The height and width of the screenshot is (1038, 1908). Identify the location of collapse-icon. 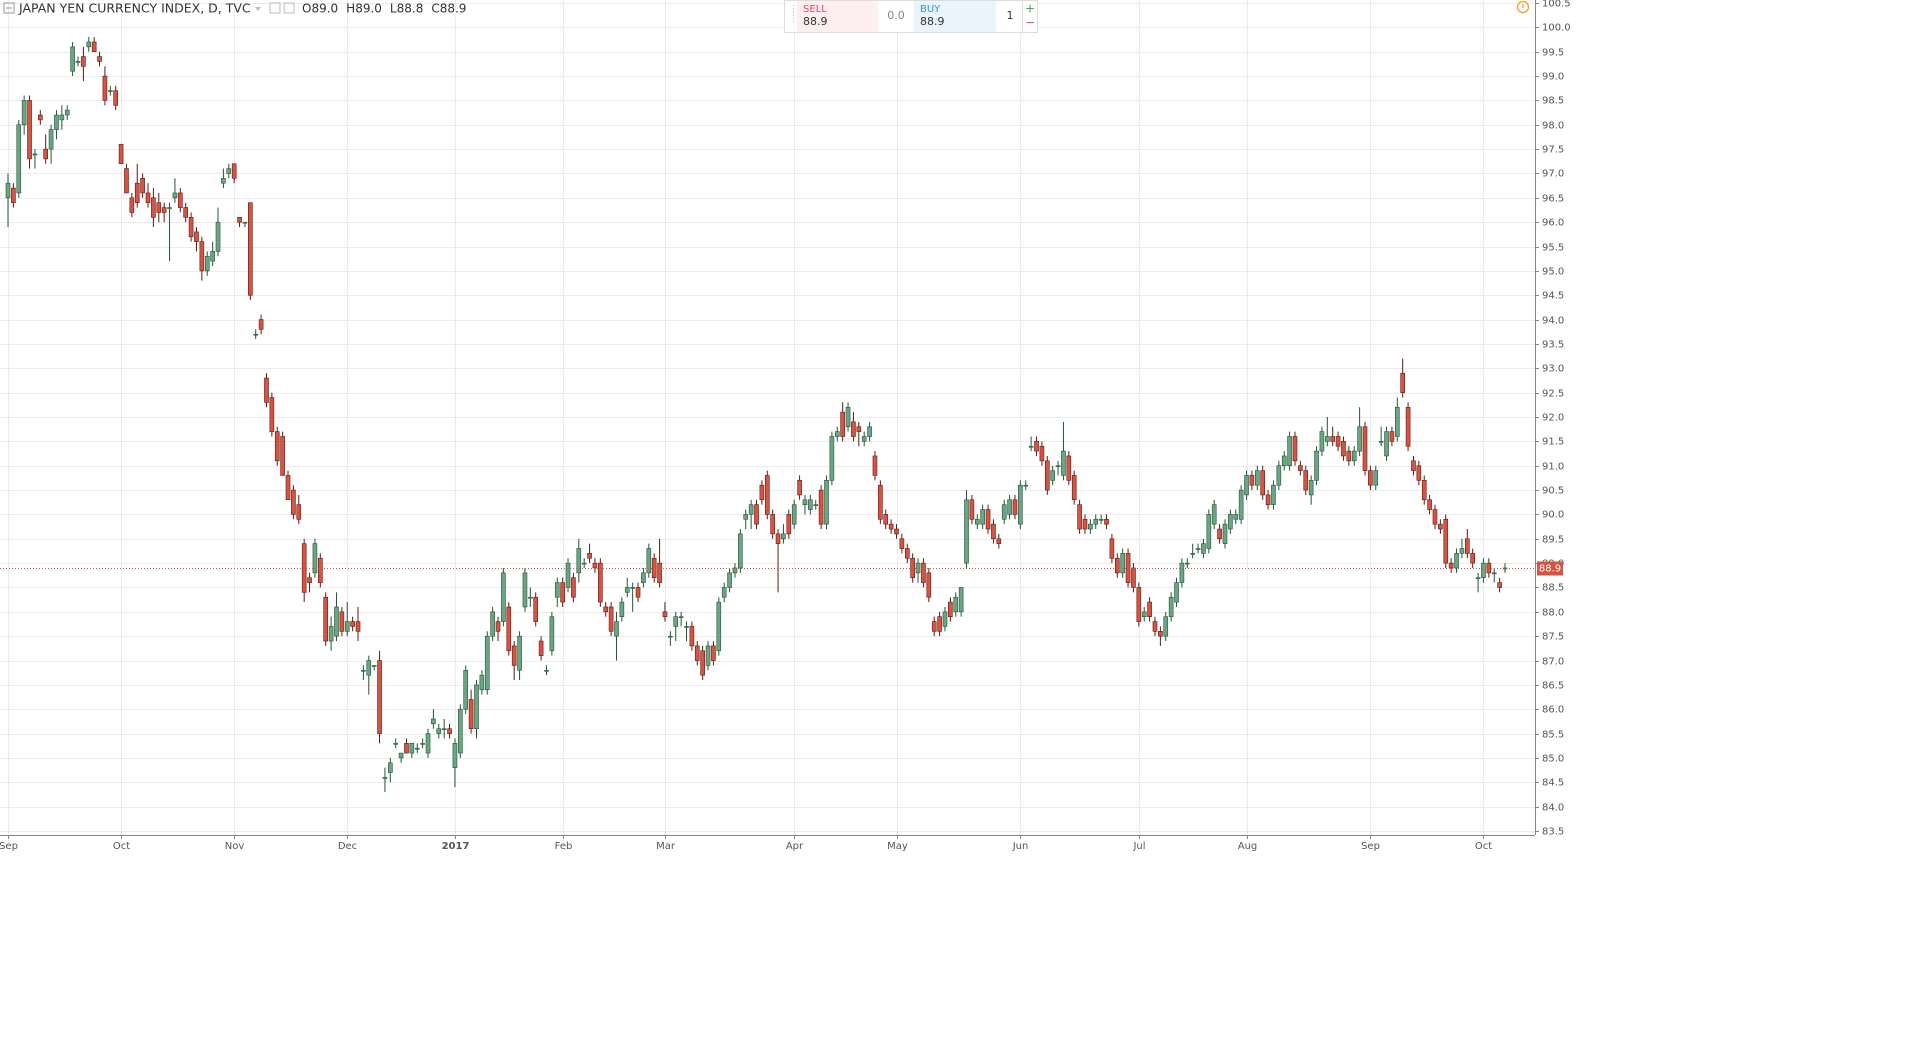
(9, 8).